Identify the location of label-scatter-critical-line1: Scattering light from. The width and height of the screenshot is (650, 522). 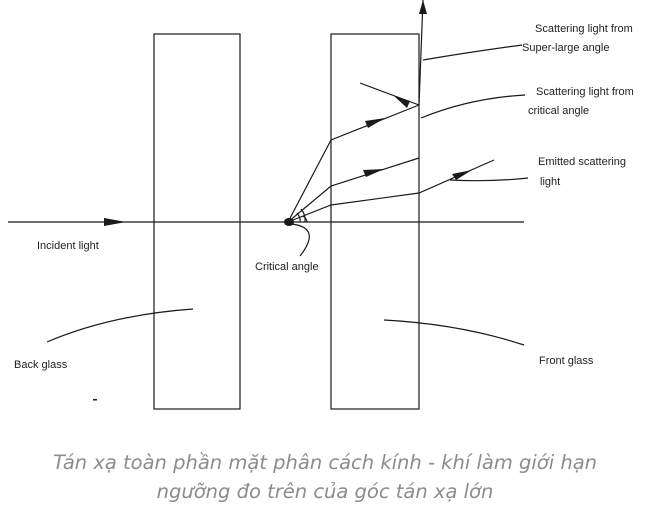
(585, 92).